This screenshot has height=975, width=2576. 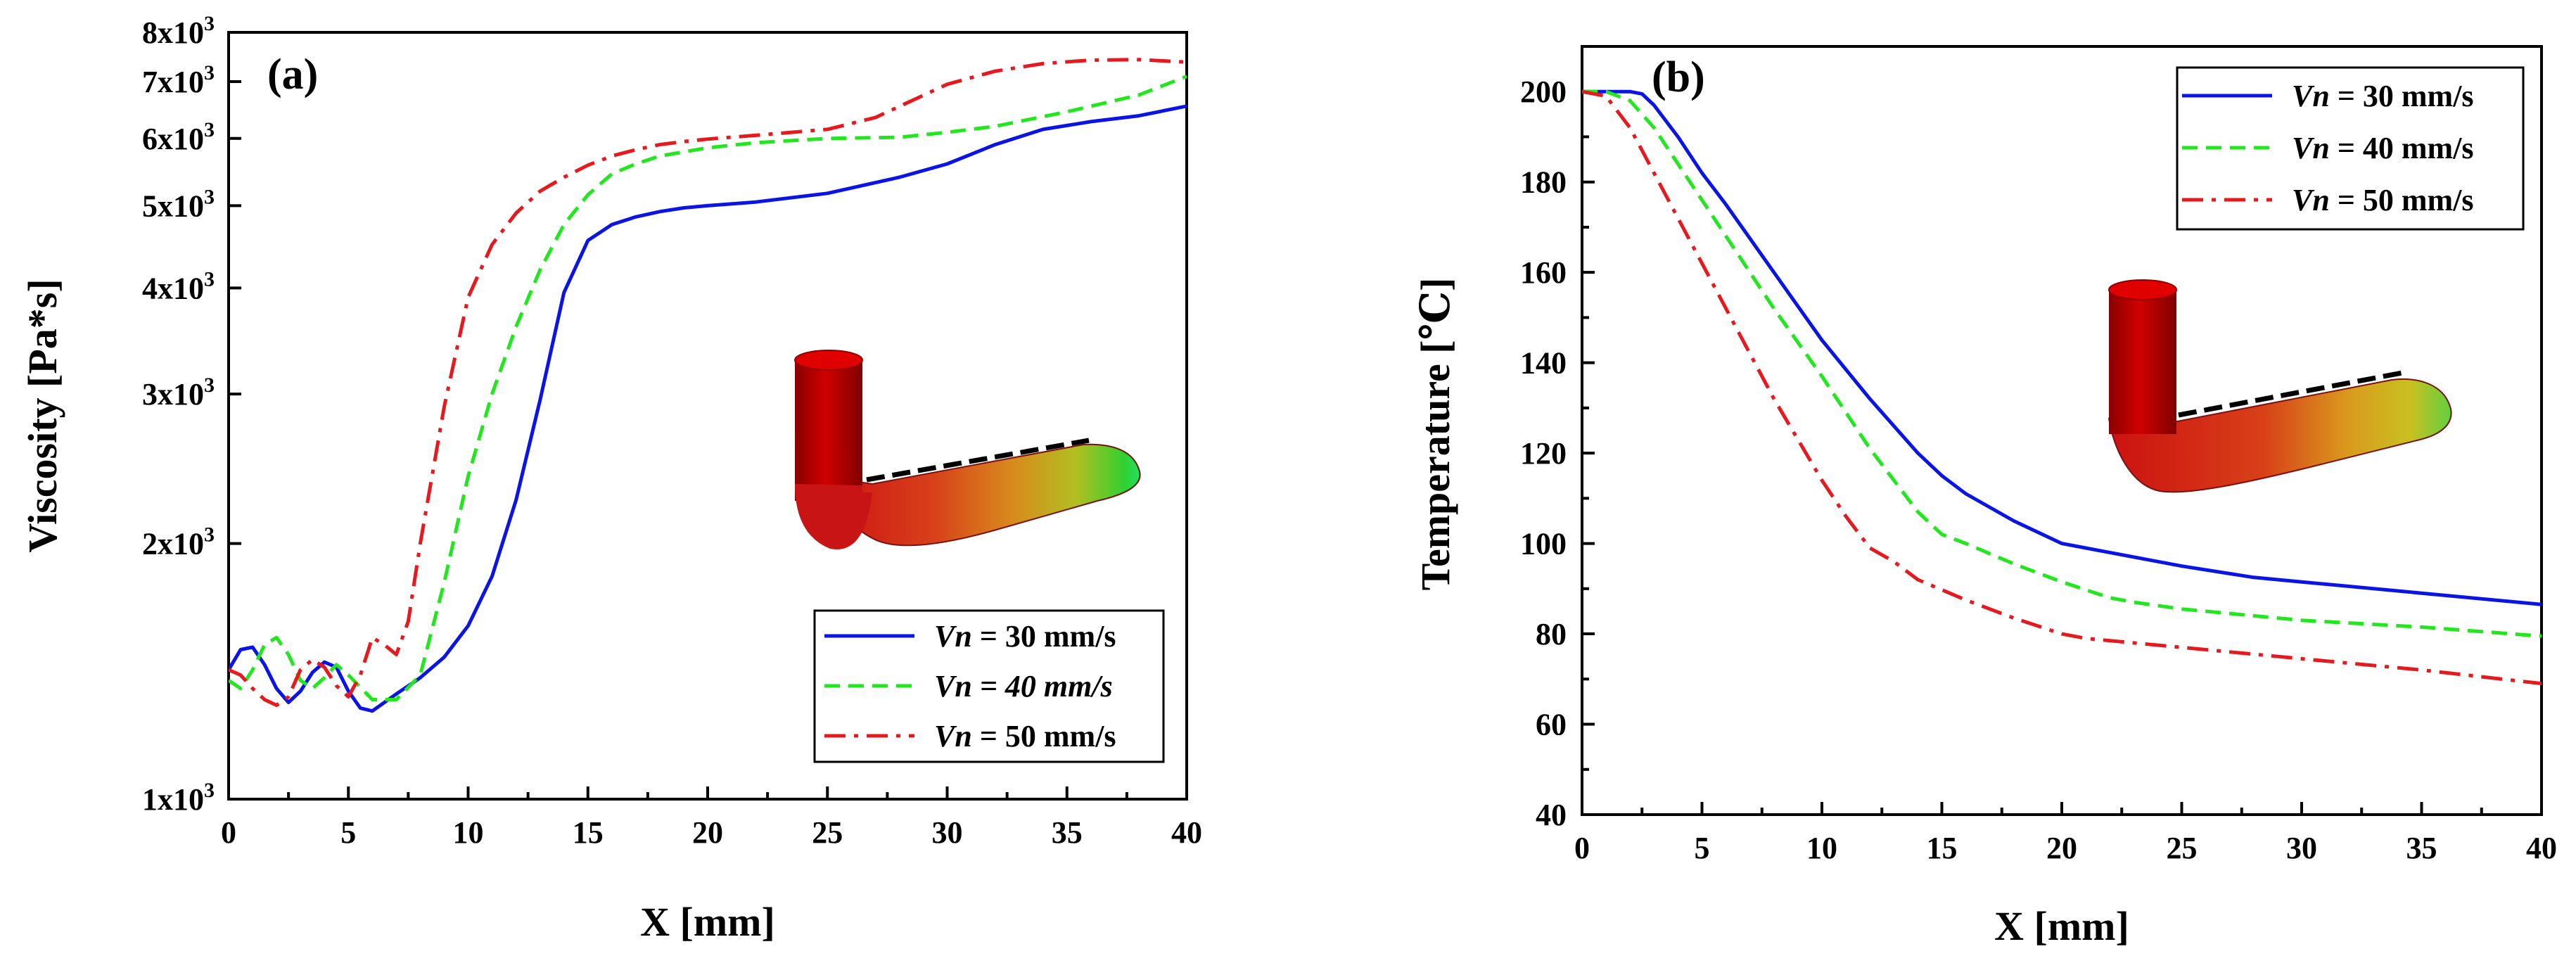 What do you see at coordinates (178, 393) in the screenshot?
I see `y-tick-label: 3x10³` at bounding box center [178, 393].